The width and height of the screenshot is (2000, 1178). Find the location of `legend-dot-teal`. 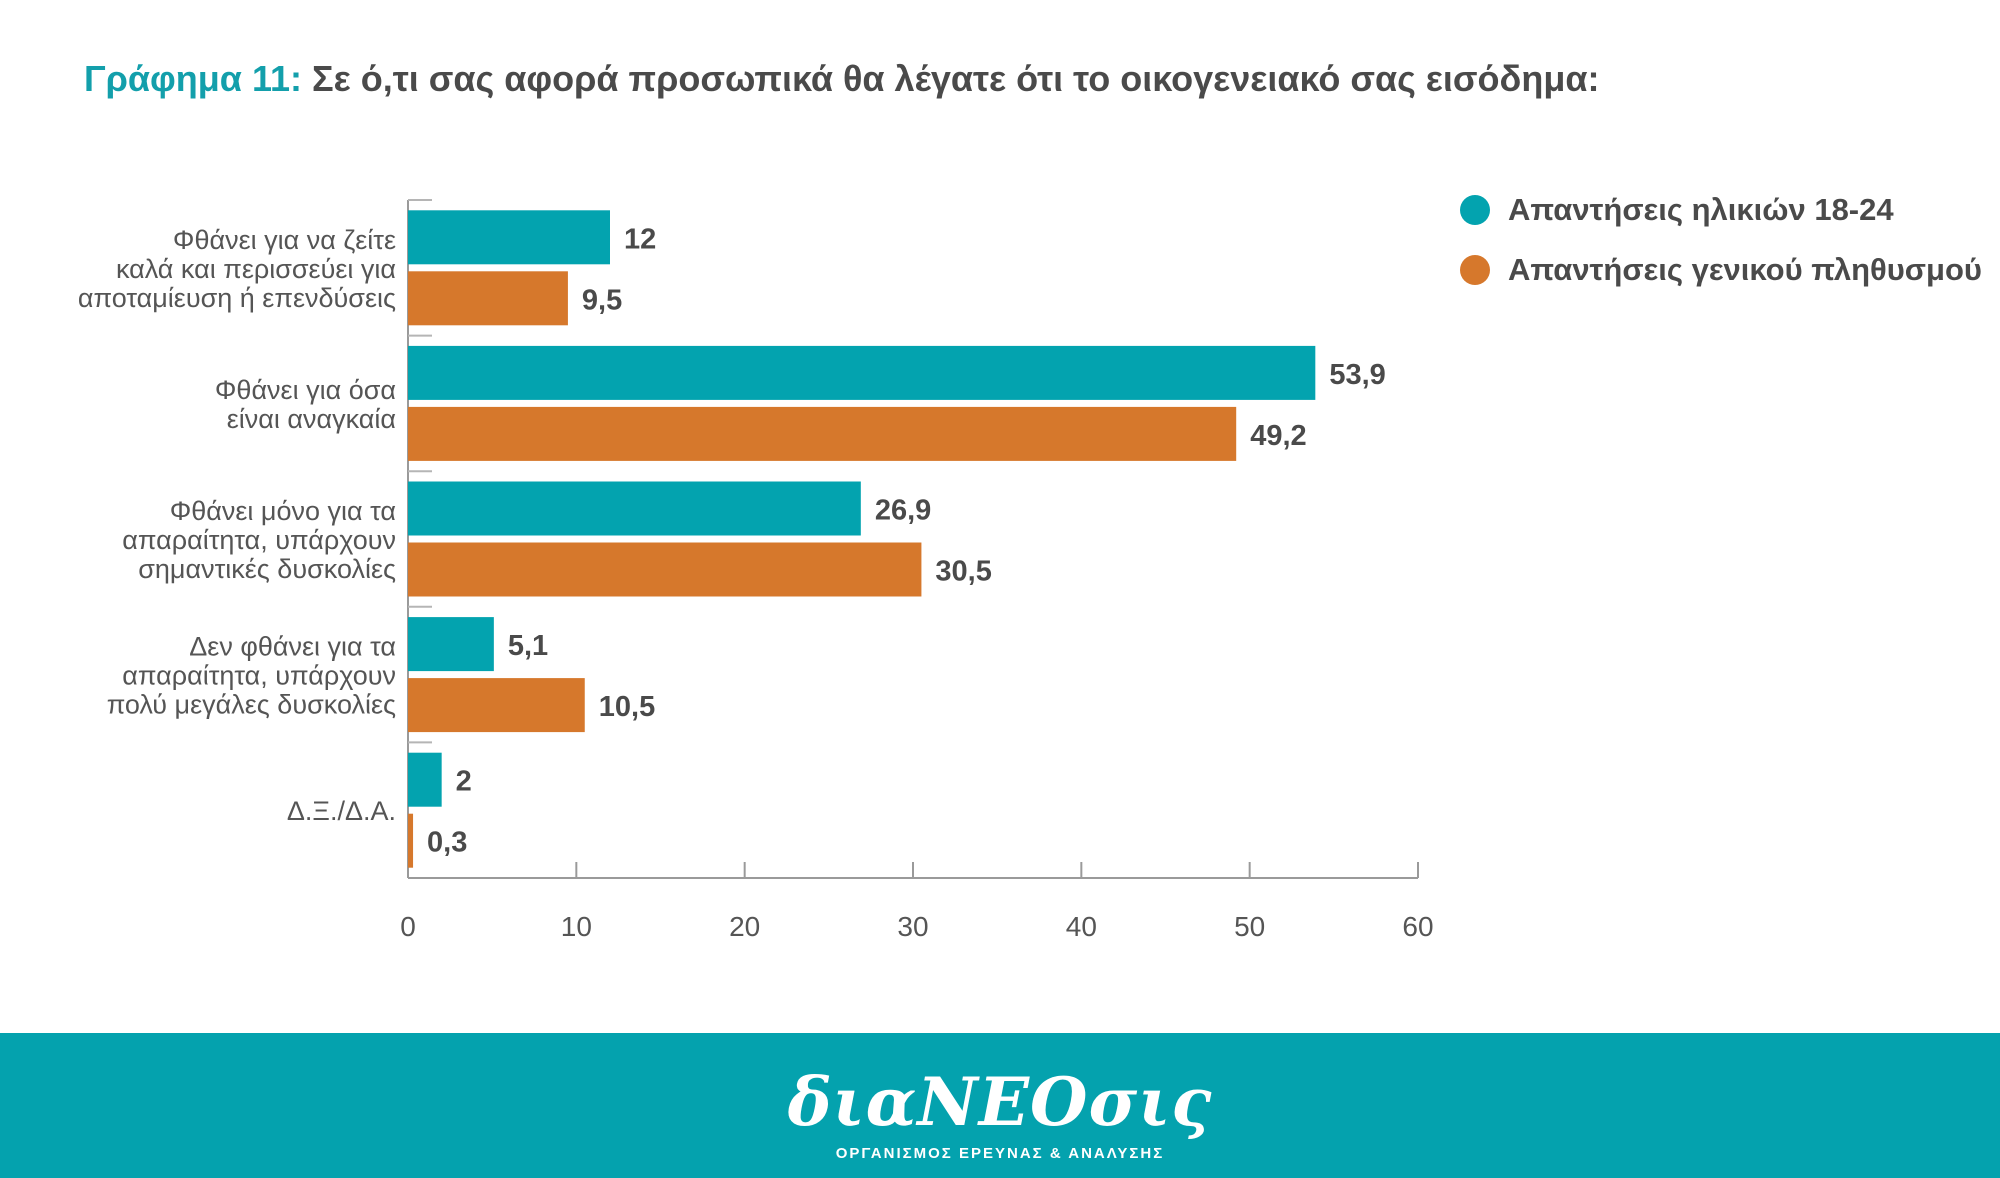

legend-dot-teal is located at coordinates (1475, 210).